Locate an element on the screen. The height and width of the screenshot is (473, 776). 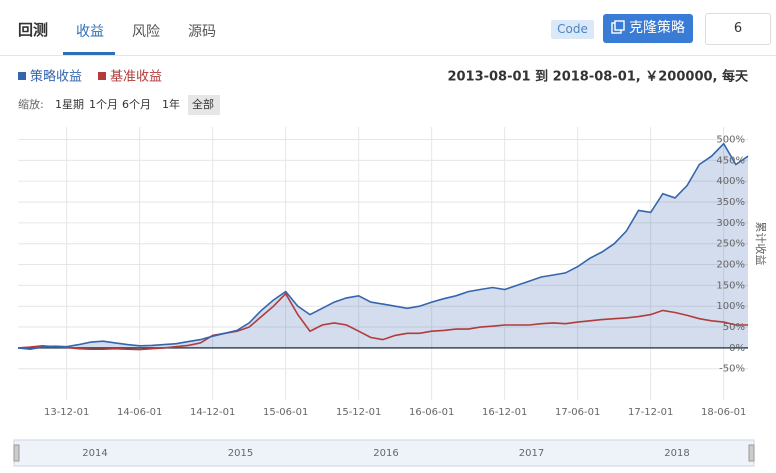
y-tick-label: 300% is located at coordinates (730, 223).